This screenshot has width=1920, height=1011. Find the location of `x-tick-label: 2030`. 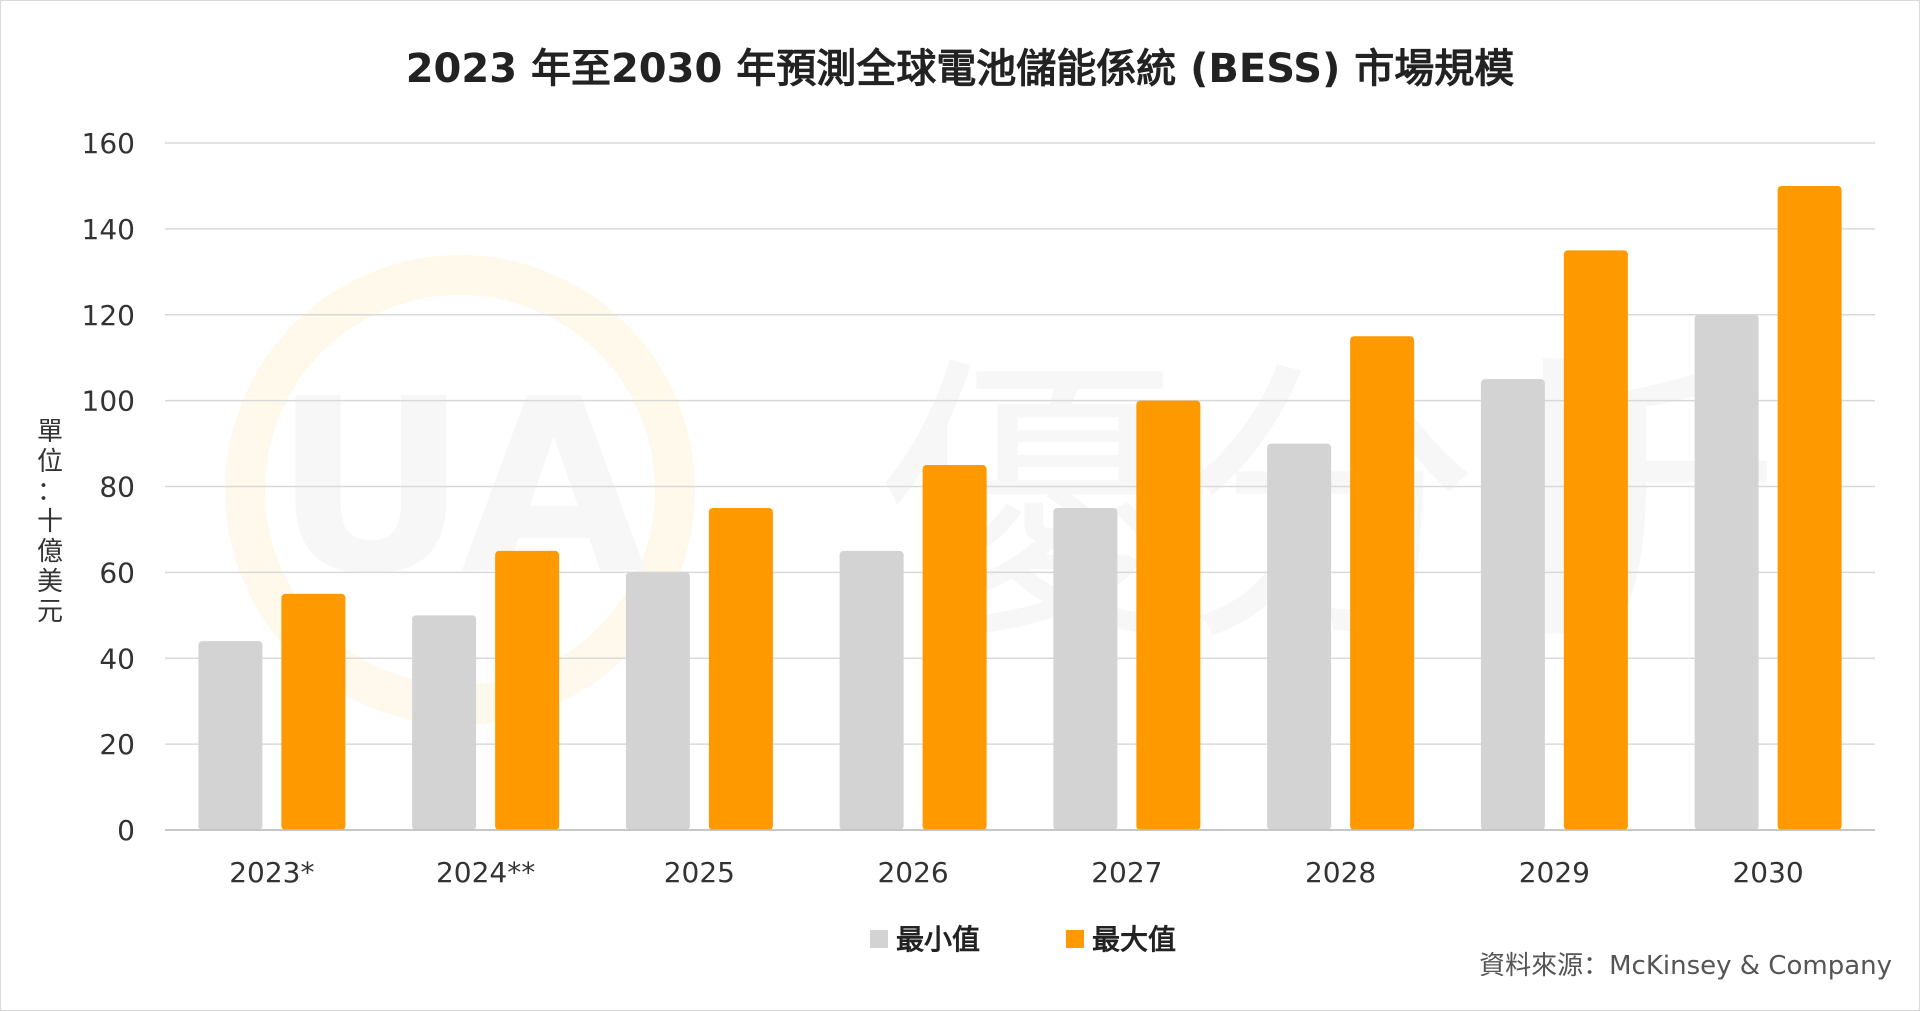

x-tick-label: 2030 is located at coordinates (1767, 872).